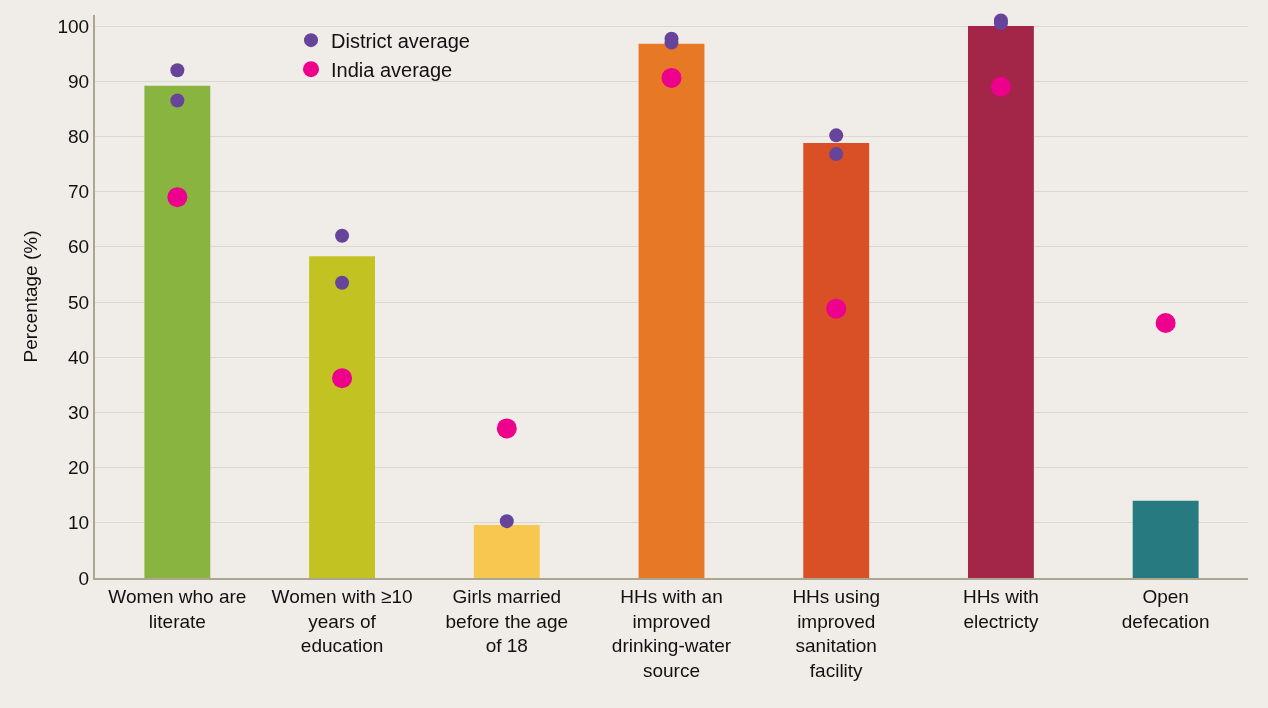  I want to click on x-tick-label: Women with ≥10 years of education, so click(342, 621).